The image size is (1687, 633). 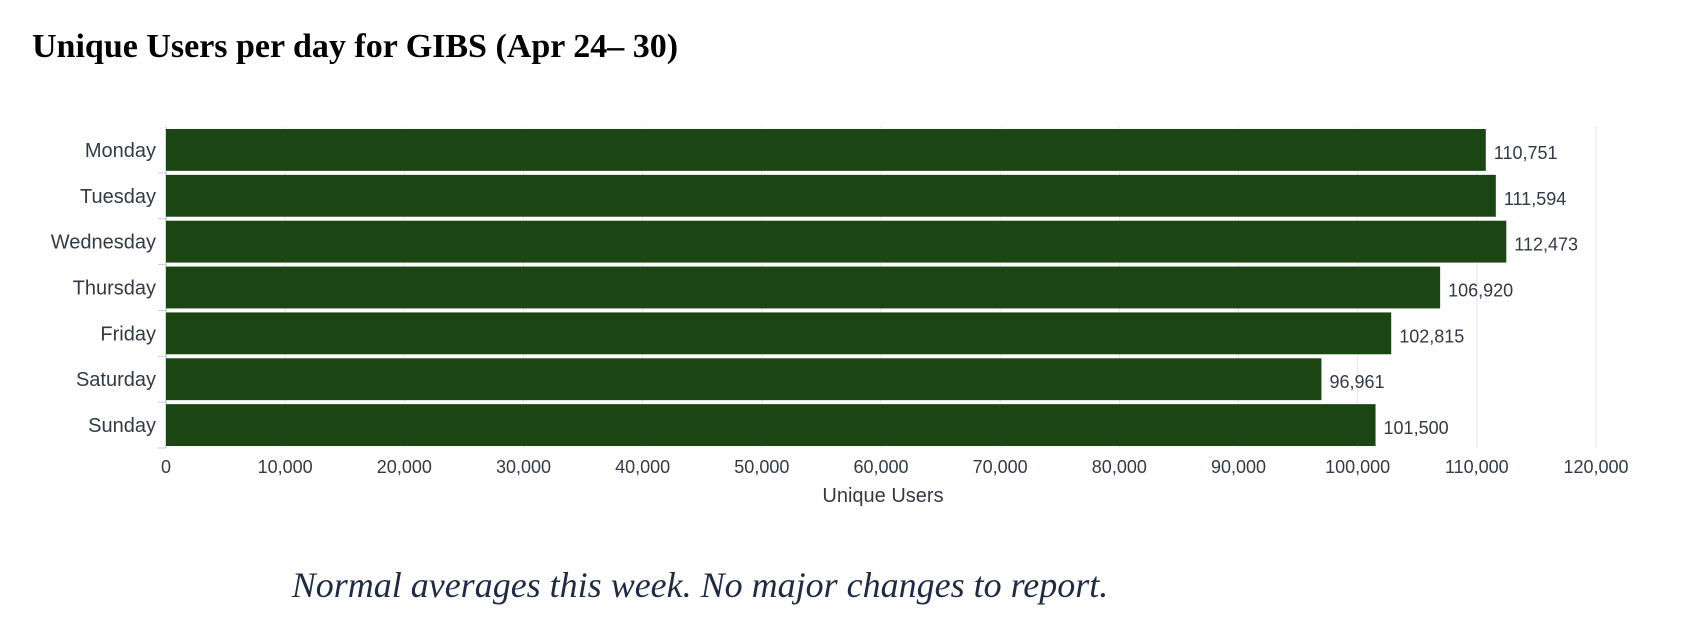 What do you see at coordinates (523, 467) in the screenshot?
I see `x-tick-label: 30,000` at bounding box center [523, 467].